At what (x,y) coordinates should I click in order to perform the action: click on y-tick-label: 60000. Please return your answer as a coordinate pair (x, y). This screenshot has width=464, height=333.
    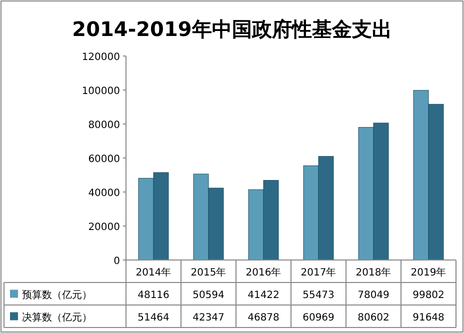
    Looking at the image, I should click on (104, 159).